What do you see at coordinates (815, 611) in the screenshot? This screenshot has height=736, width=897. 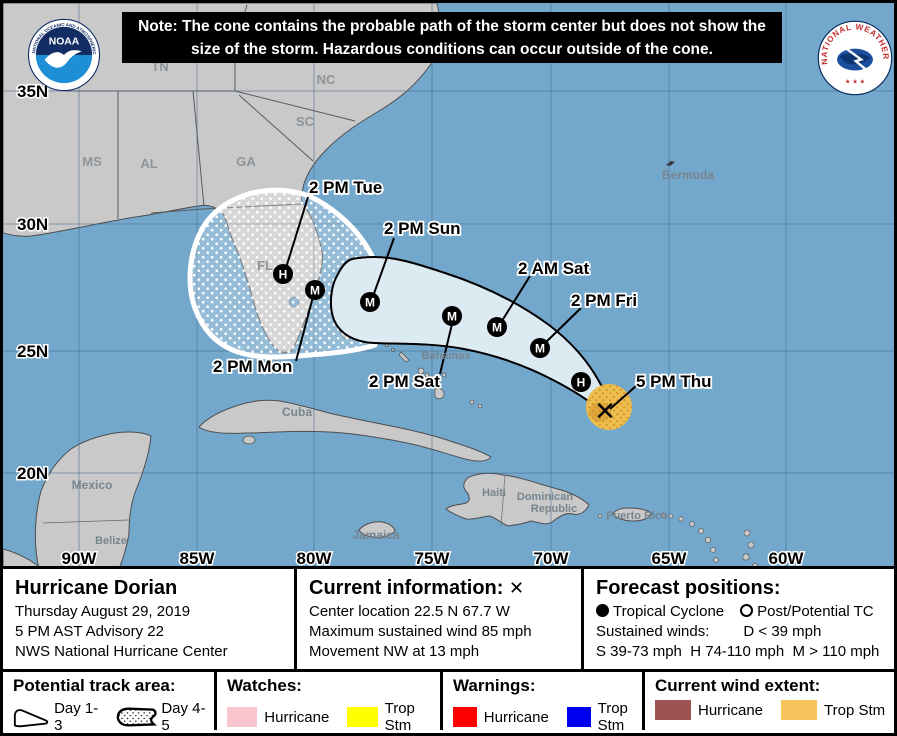 I see `post-potential-label: Post/Potential TC` at bounding box center [815, 611].